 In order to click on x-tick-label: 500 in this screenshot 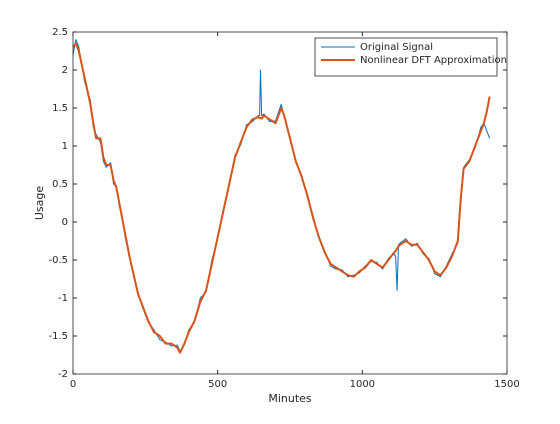, I will do `click(217, 384)`.